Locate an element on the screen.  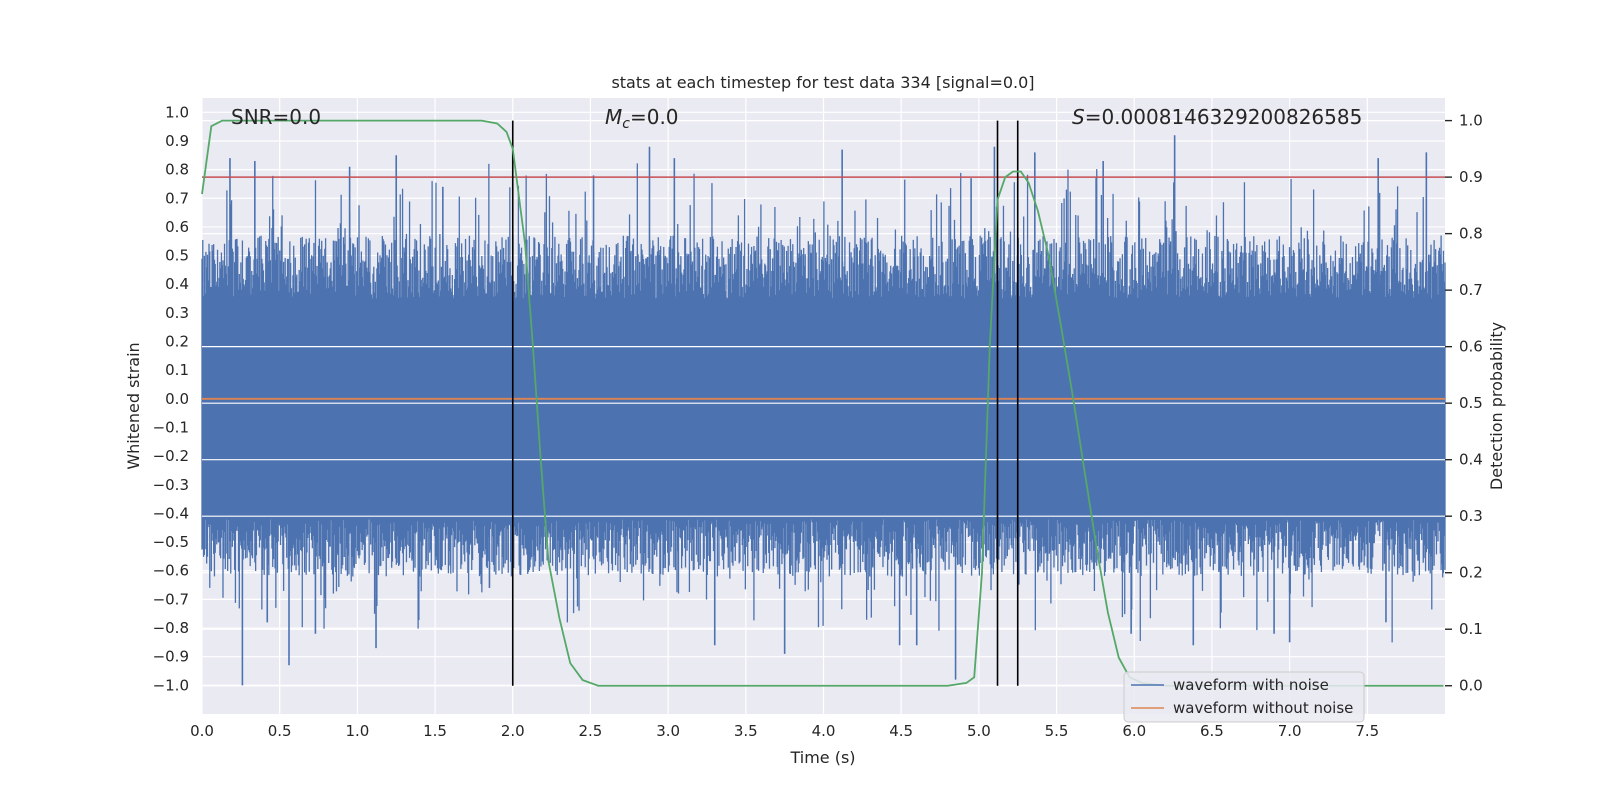
x-tick-0: 0.0 is located at coordinates (202, 731).